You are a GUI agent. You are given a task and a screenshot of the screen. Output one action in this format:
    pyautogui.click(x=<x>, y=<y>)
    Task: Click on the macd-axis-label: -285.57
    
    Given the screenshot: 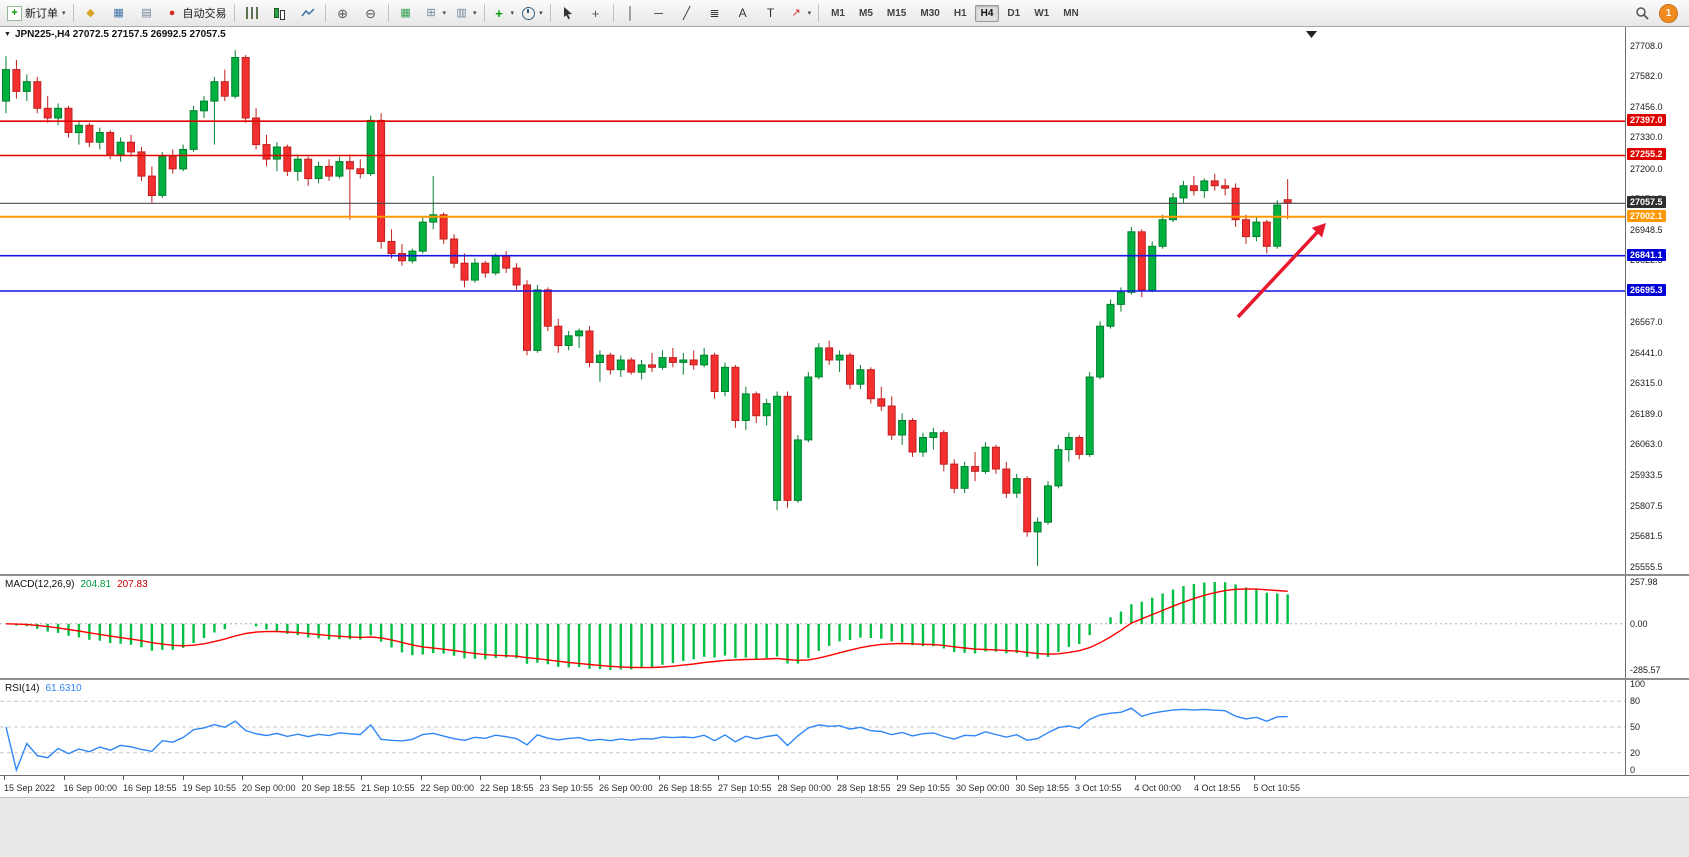 What is the action you would take?
    pyautogui.click(x=1645, y=670)
    